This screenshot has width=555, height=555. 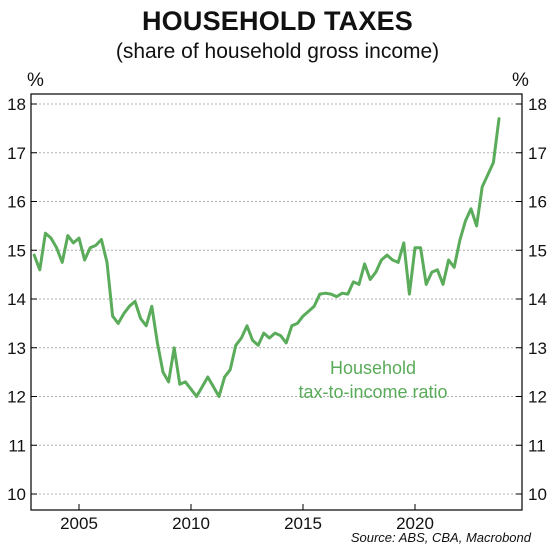 What do you see at coordinates (16, 348) in the screenshot?
I see `y-tick-label-left: 13` at bounding box center [16, 348].